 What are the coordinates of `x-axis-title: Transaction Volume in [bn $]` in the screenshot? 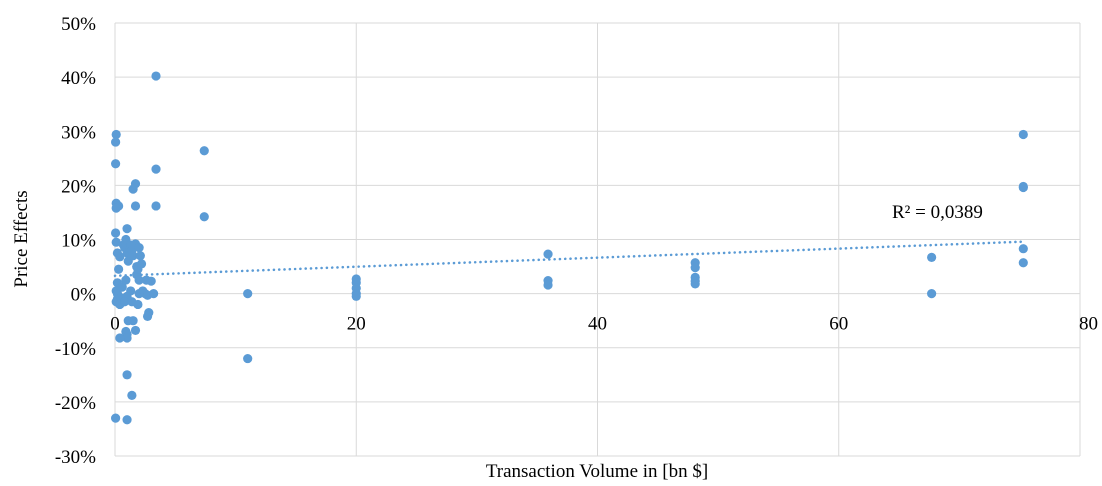 It's located at (597, 471).